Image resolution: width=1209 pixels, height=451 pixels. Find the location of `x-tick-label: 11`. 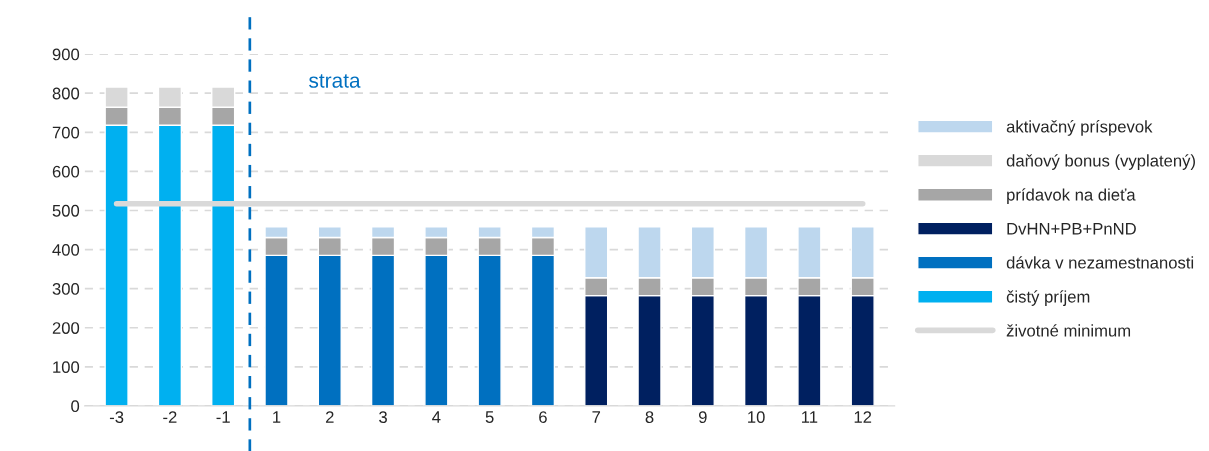

x-tick-label: 11 is located at coordinates (810, 417).